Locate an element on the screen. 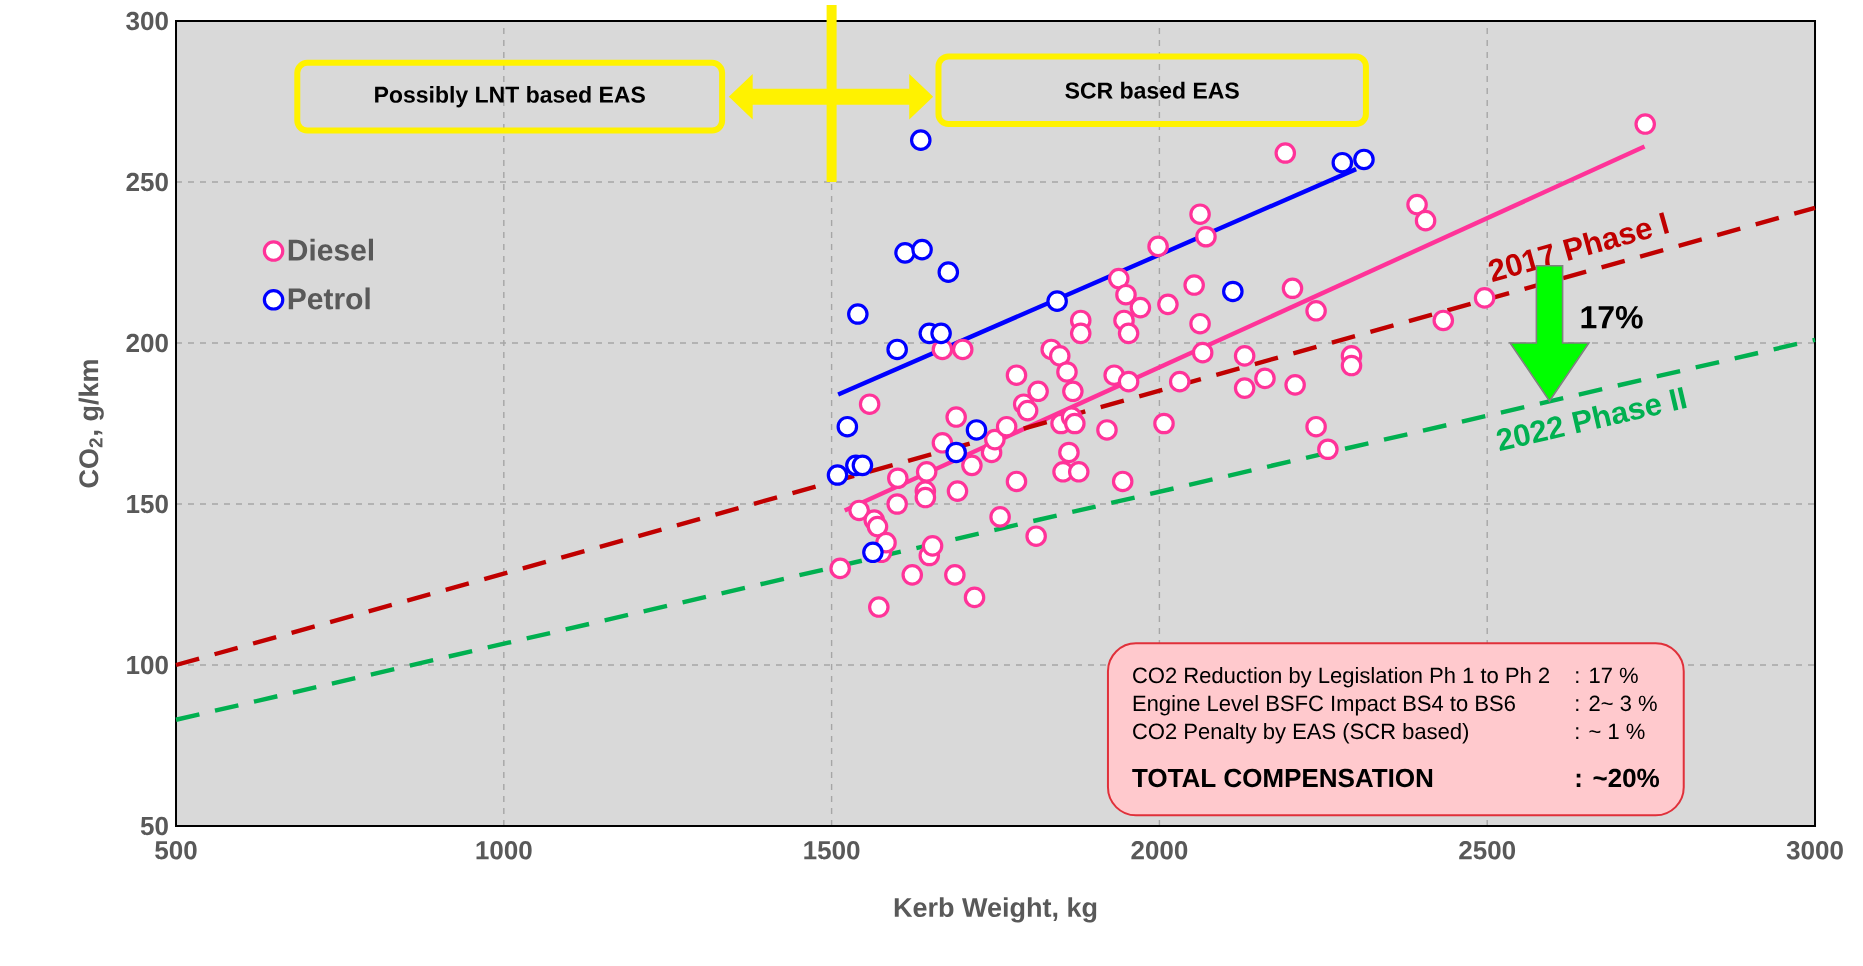 This screenshot has height=966, width=1863. annotation: Engine Level BSFC Impact BS4 to BS6 is located at coordinates (1324, 705).